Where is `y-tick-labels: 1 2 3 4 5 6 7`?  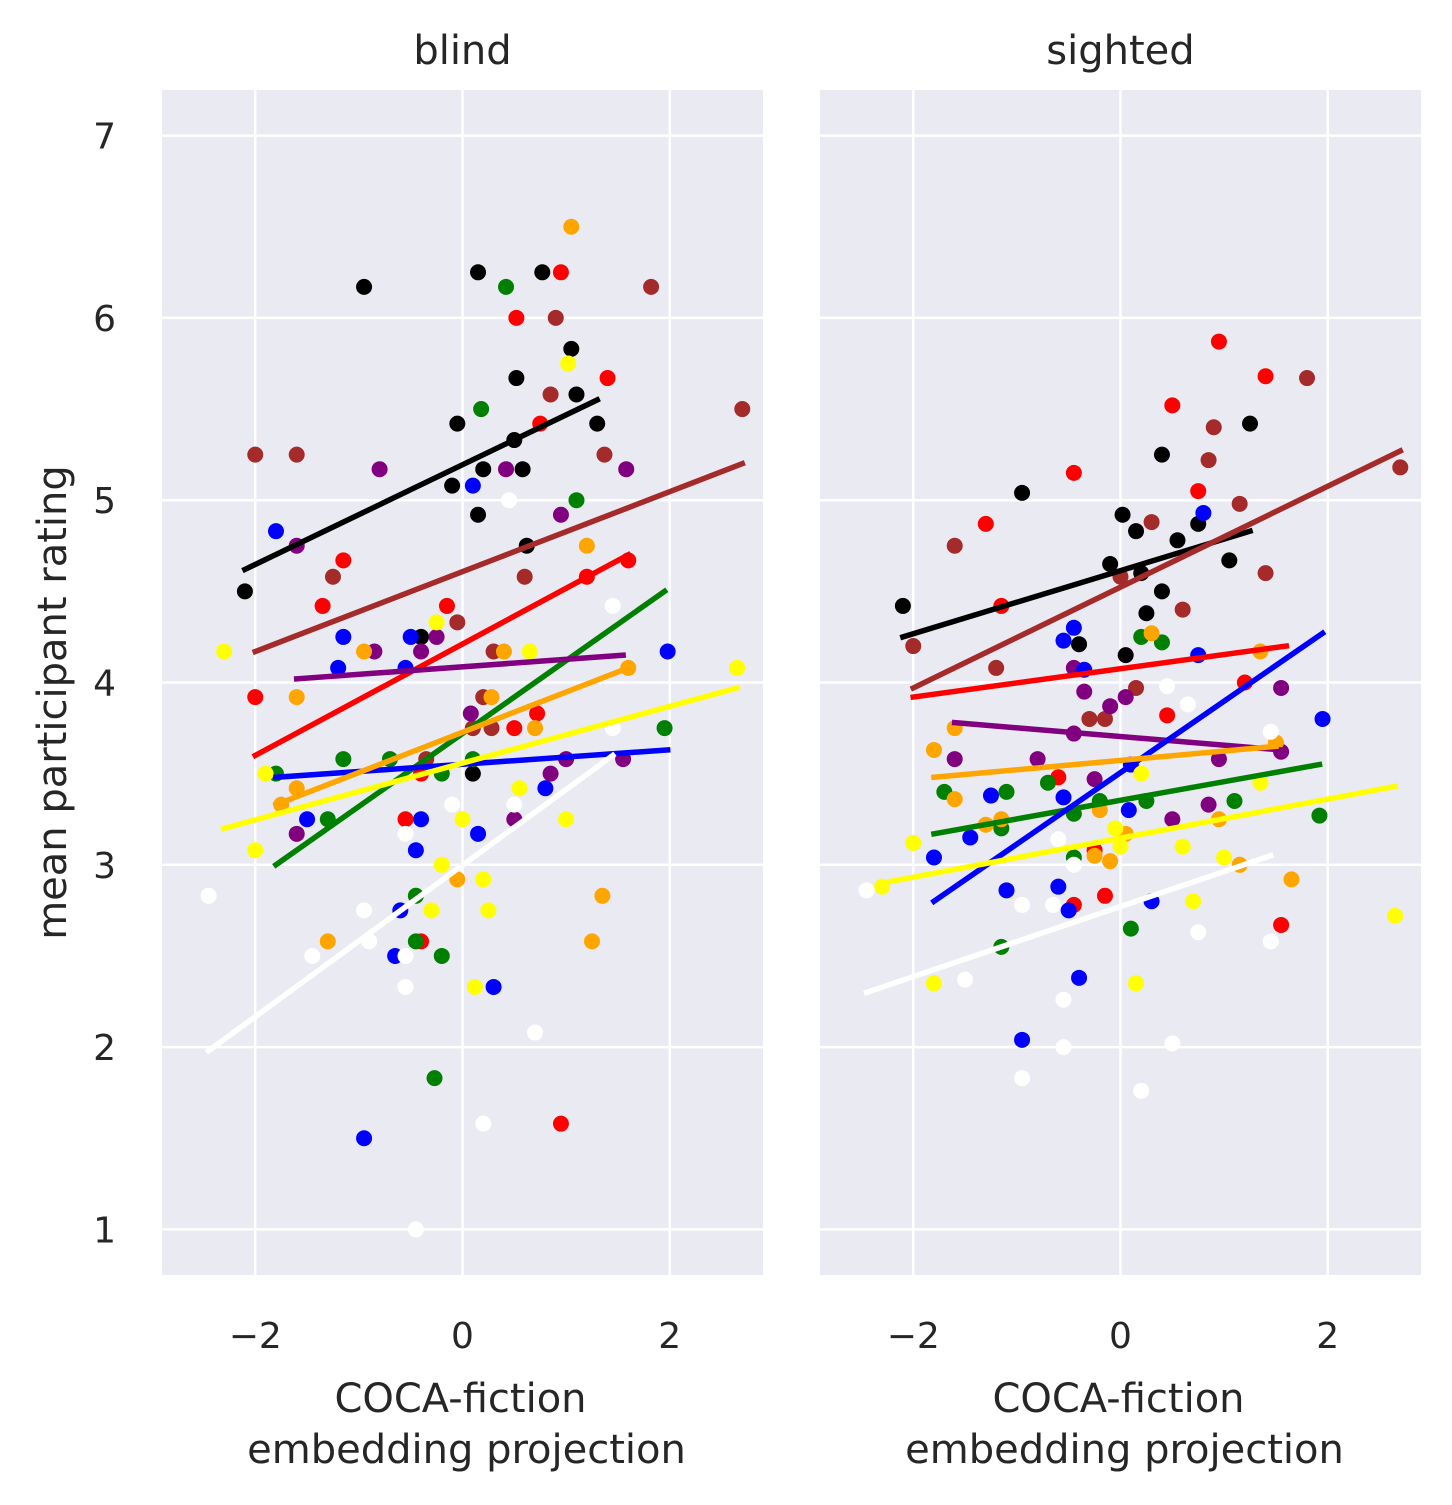
y-tick-labels: 1 2 3 4 5 6 7 is located at coordinates (104, 684).